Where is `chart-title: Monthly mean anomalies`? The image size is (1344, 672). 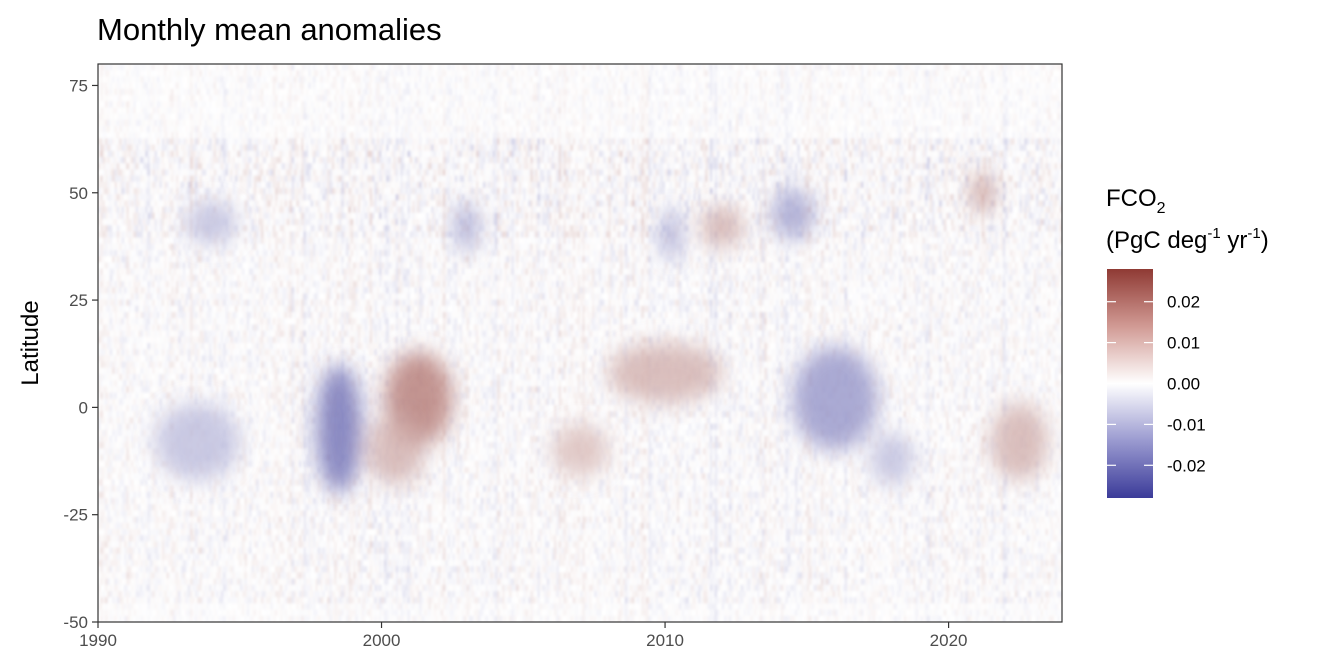
chart-title: Monthly mean anomalies is located at coordinates (269, 29).